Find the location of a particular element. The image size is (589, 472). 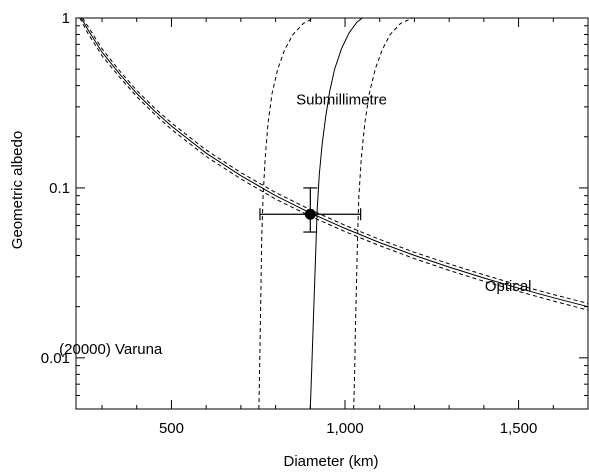

x-tick-label-2: 1,500 is located at coordinates (519, 428).